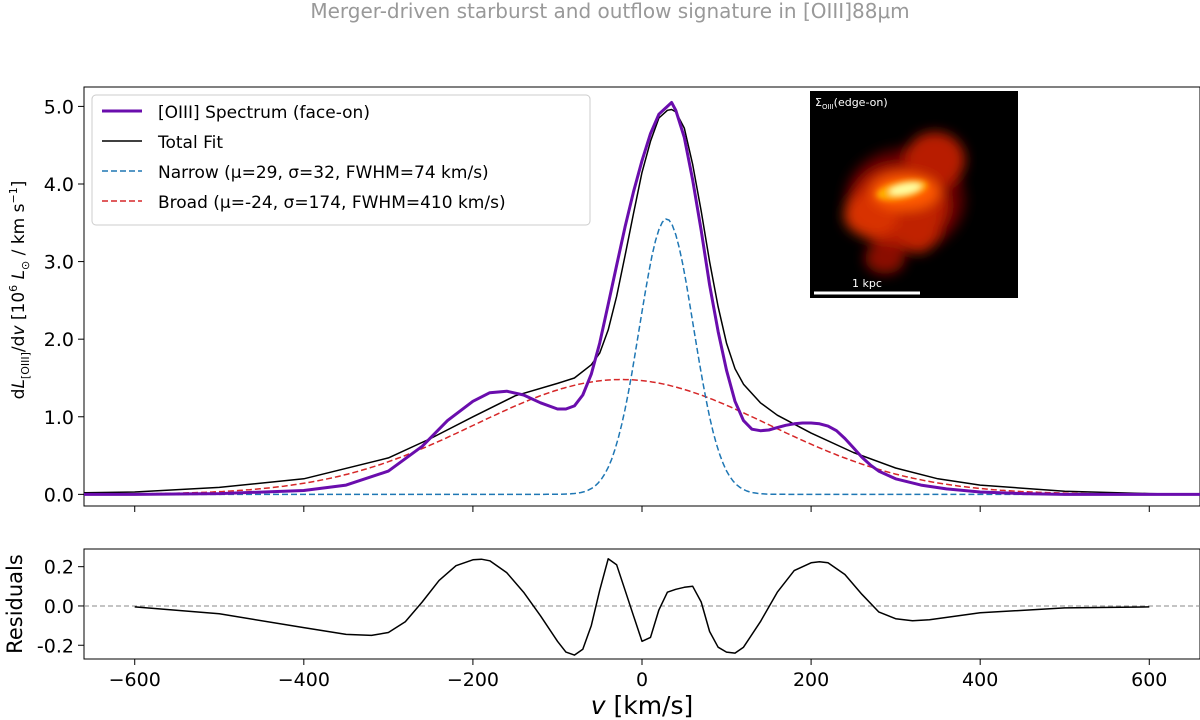 The height and width of the screenshot is (720, 1200). Describe the element at coordinates (135, 680) in the screenshot. I see `x-tick-label: −600` at that location.